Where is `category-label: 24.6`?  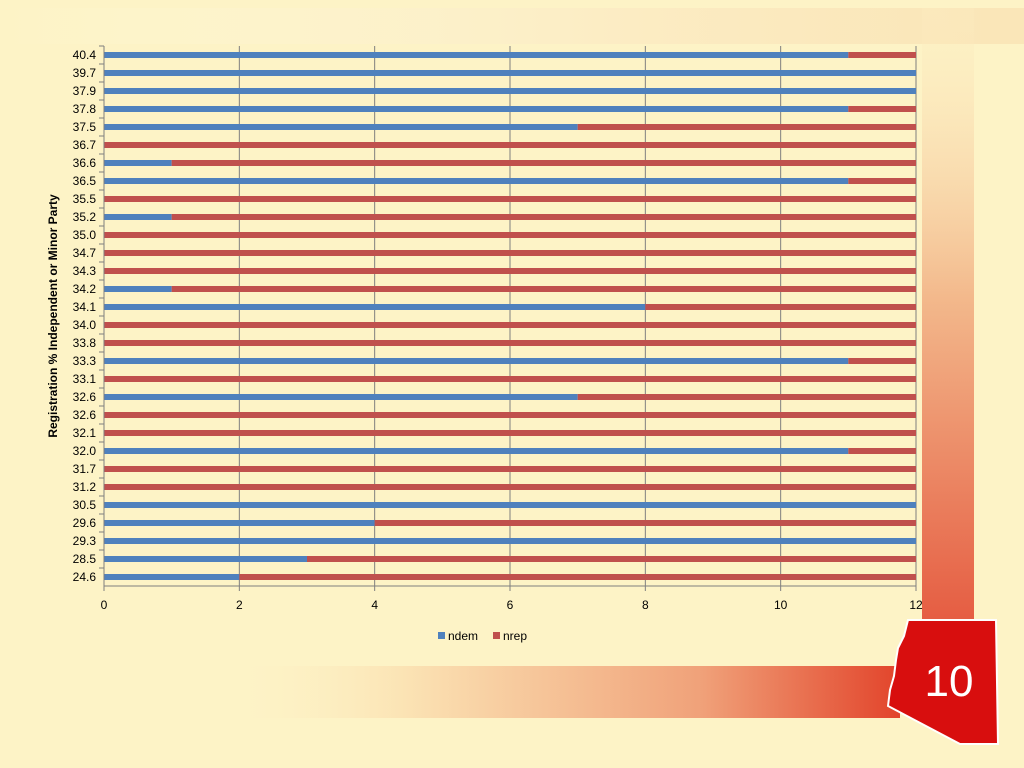
category-label: 24.6 is located at coordinates (85, 577).